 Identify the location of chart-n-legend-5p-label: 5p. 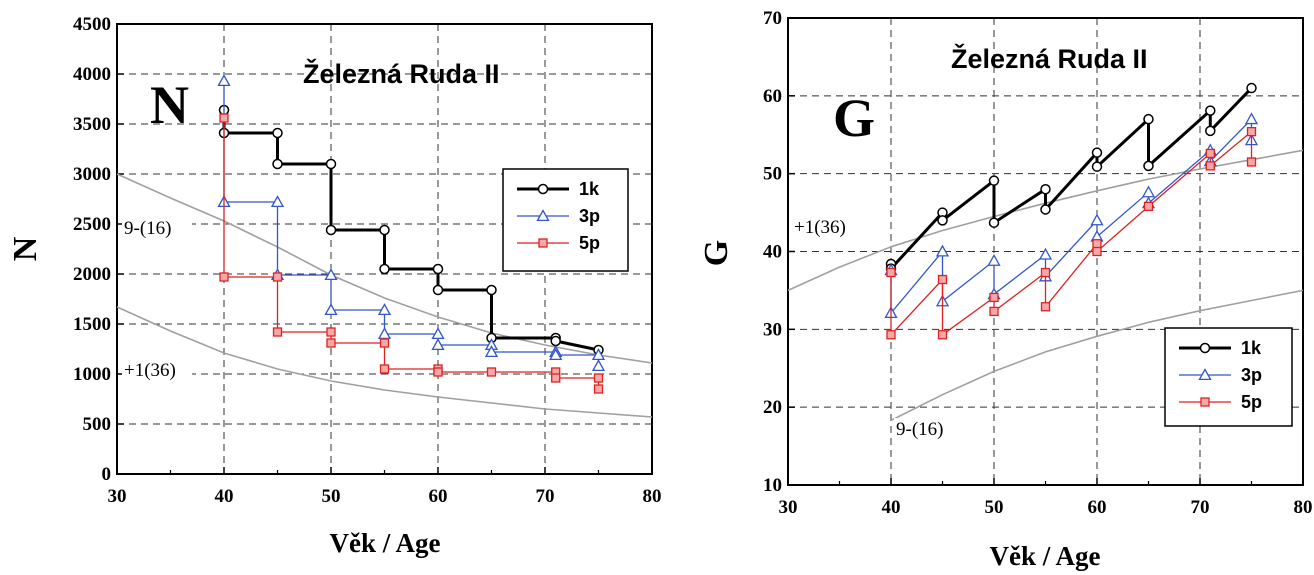
(589, 243).